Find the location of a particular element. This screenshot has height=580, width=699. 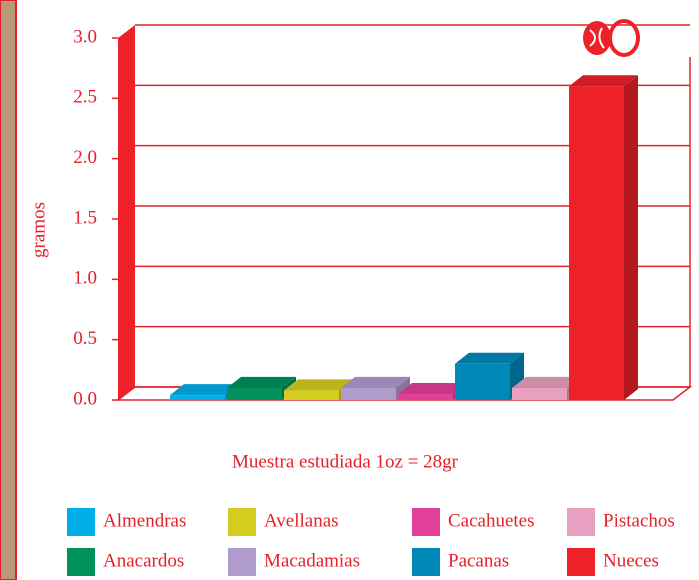

photo-strip is located at coordinates (8, 290).